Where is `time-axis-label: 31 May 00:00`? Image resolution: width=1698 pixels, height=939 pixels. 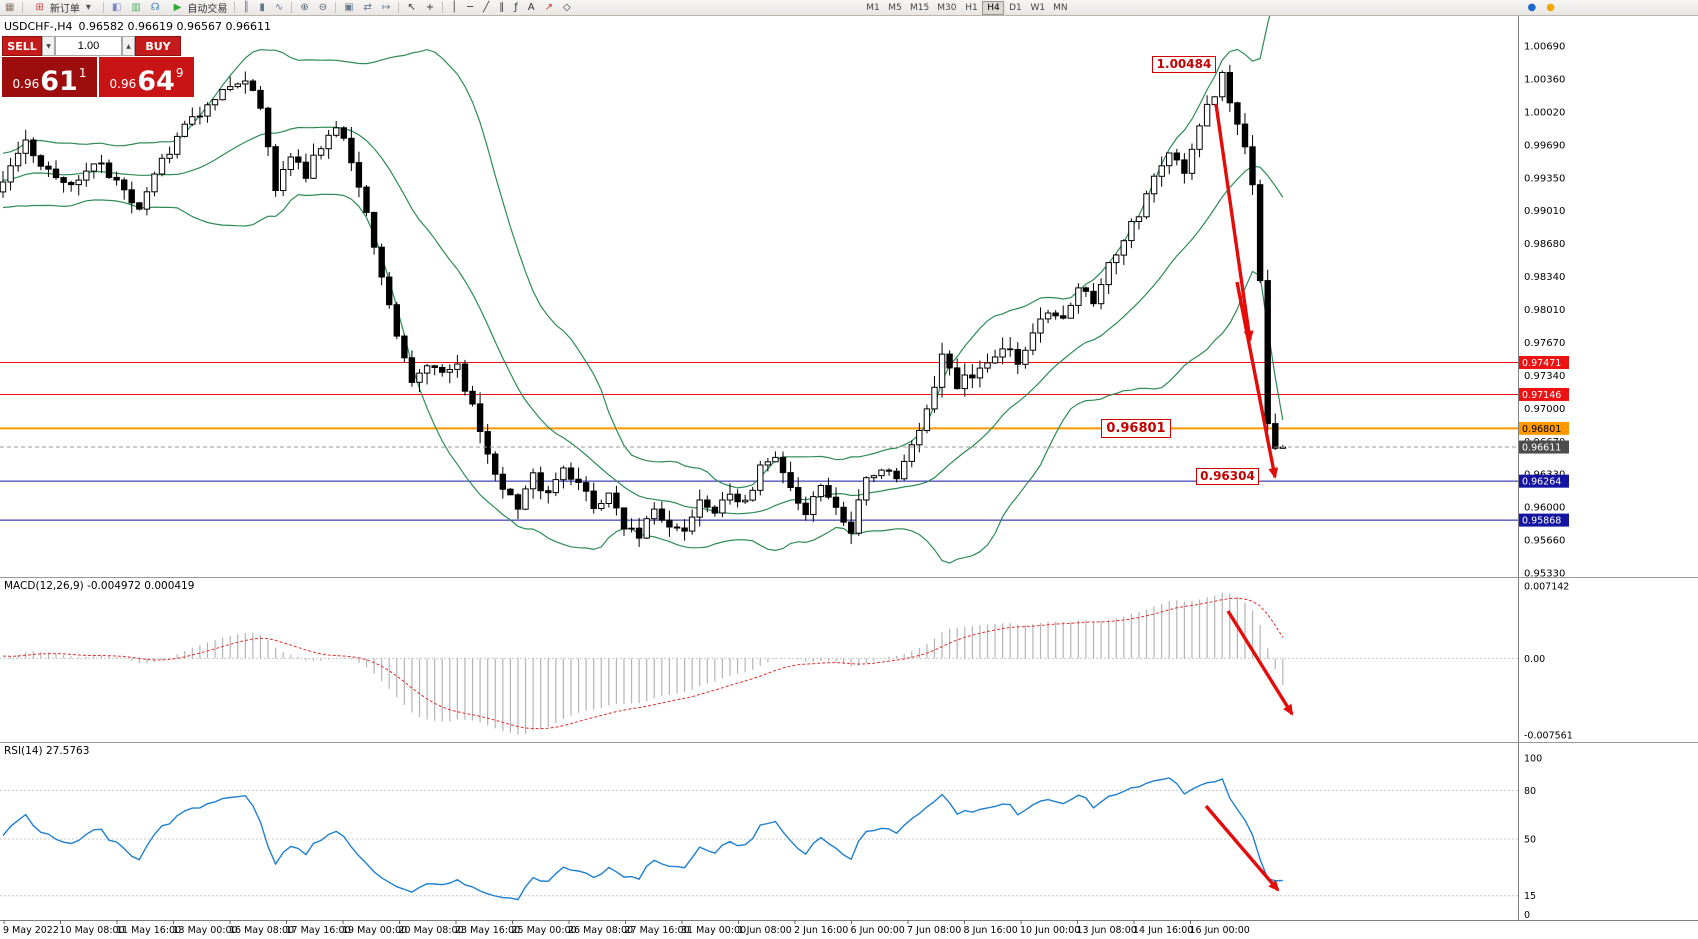
time-axis-label: 31 May 00:00 is located at coordinates (713, 930).